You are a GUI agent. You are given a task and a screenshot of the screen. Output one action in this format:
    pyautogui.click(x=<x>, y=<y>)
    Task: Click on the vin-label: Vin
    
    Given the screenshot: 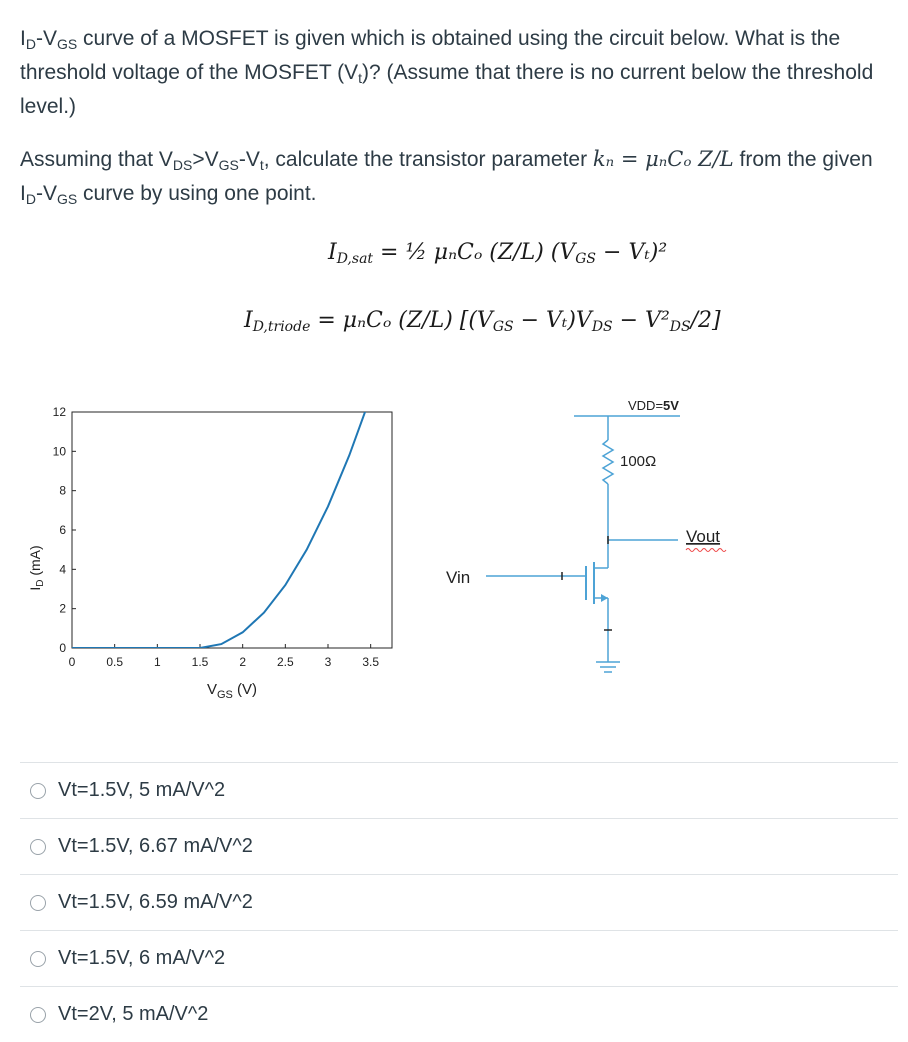 What is the action you would take?
    pyautogui.click(x=458, y=577)
    